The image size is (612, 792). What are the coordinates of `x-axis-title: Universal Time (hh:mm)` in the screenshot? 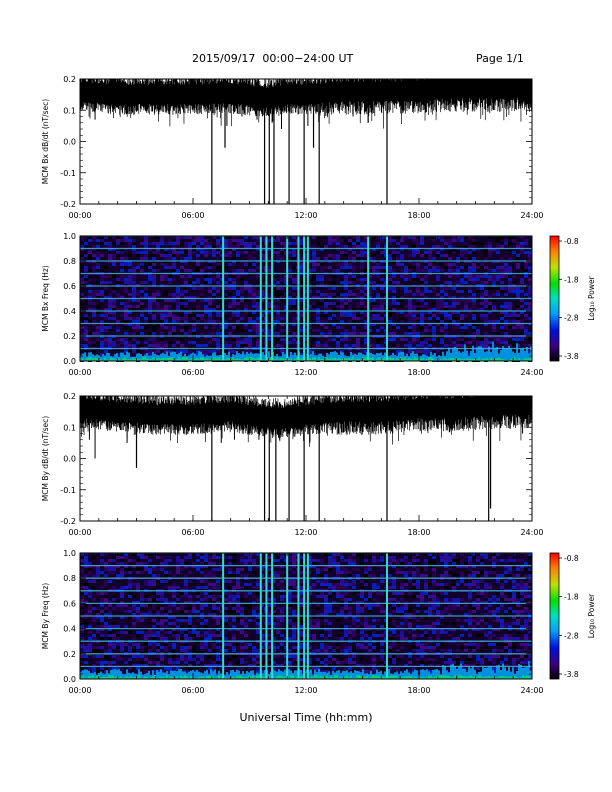 It's located at (306, 717).